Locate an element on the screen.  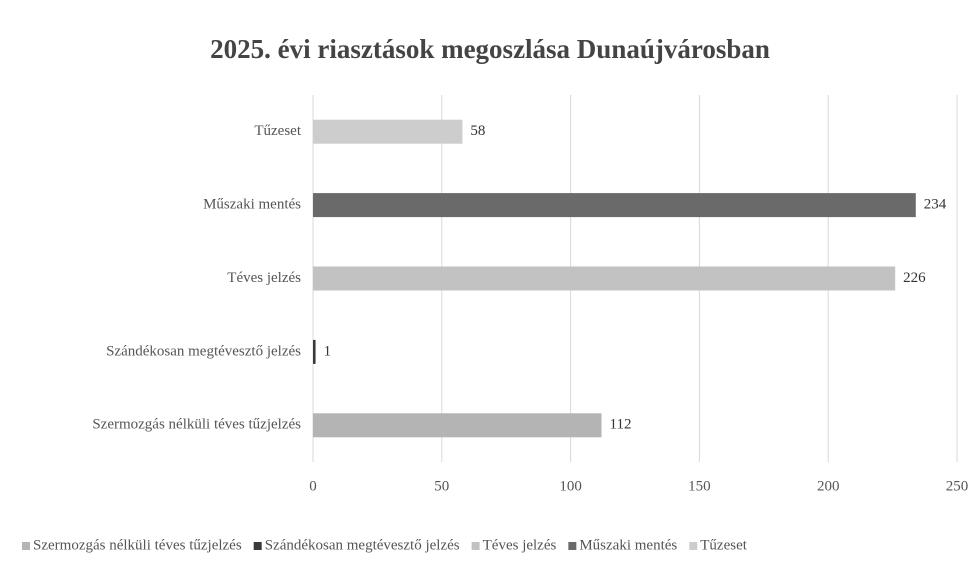
x-tick-label: 0 is located at coordinates (313, 486).